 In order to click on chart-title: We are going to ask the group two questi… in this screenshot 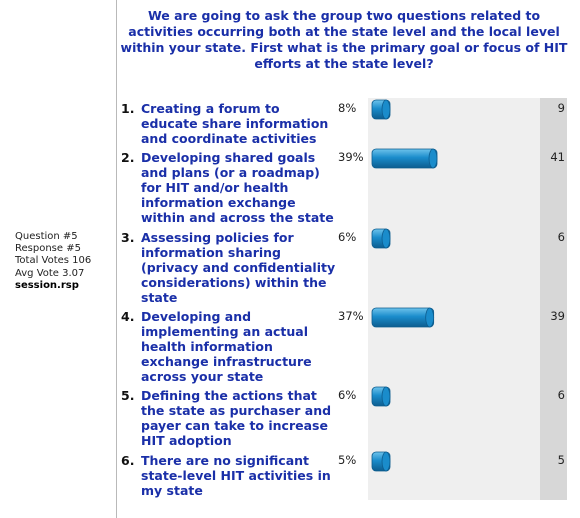, I will do `click(344, 39)`.